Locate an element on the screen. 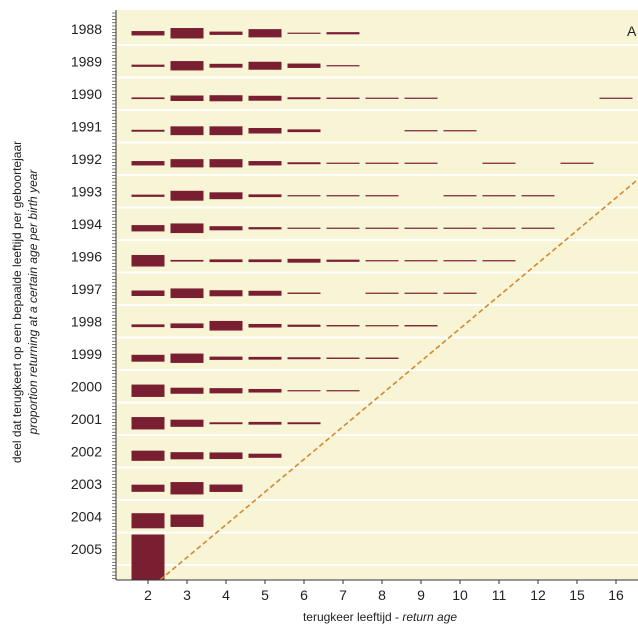 This screenshot has height=626, width=638. year-label: 1992 is located at coordinates (86, 159).